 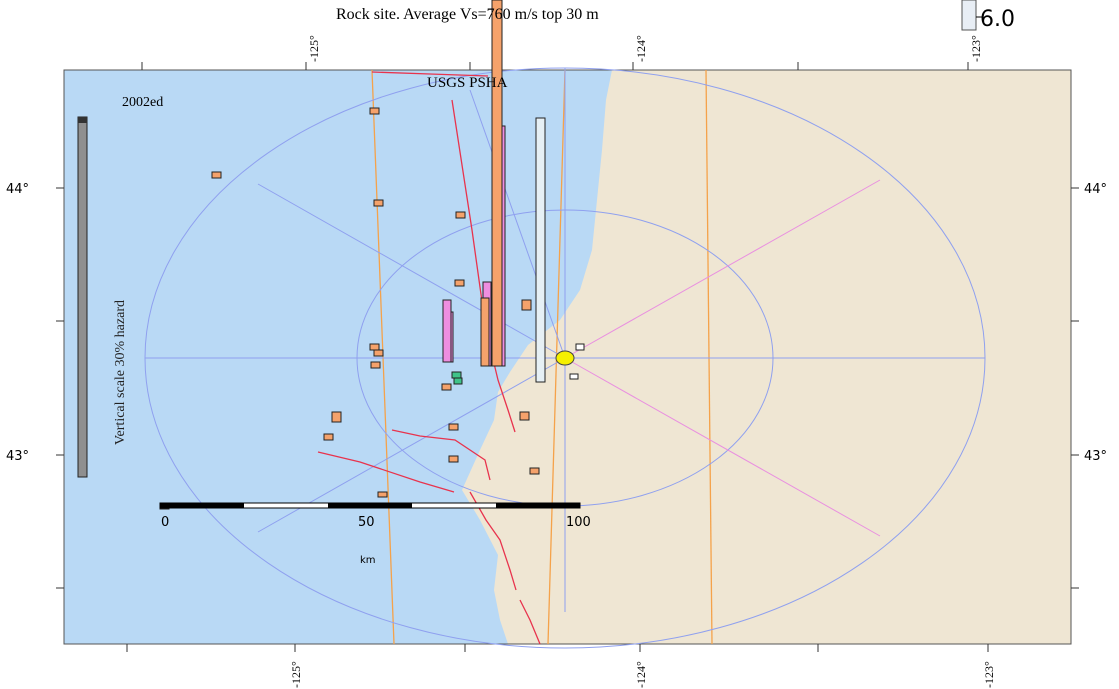 What do you see at coordinates (565, 358) in the screenshot?
I see `site-marker-icon` at bounding box center [565, 358].